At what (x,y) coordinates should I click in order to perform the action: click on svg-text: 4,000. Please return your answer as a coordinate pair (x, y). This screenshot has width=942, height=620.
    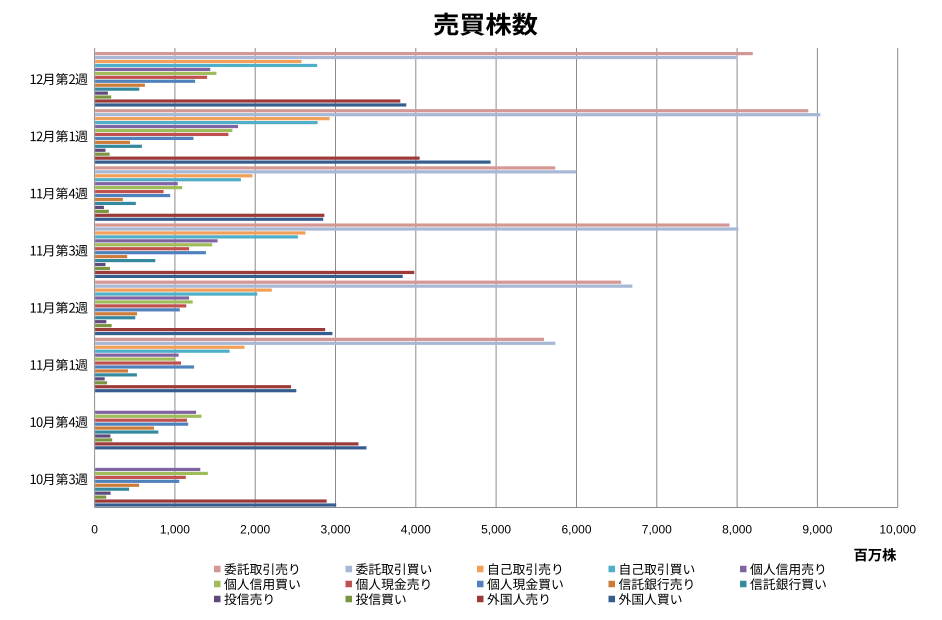
    Looking at the image, I should click on (416, 529).